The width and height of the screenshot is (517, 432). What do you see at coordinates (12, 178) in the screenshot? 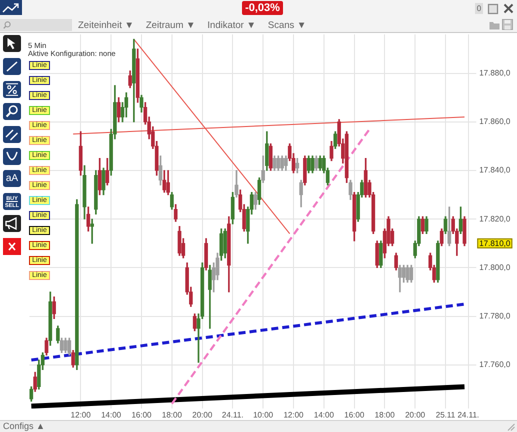
I see `text-icon: aA` at bounding box center [12, 178].